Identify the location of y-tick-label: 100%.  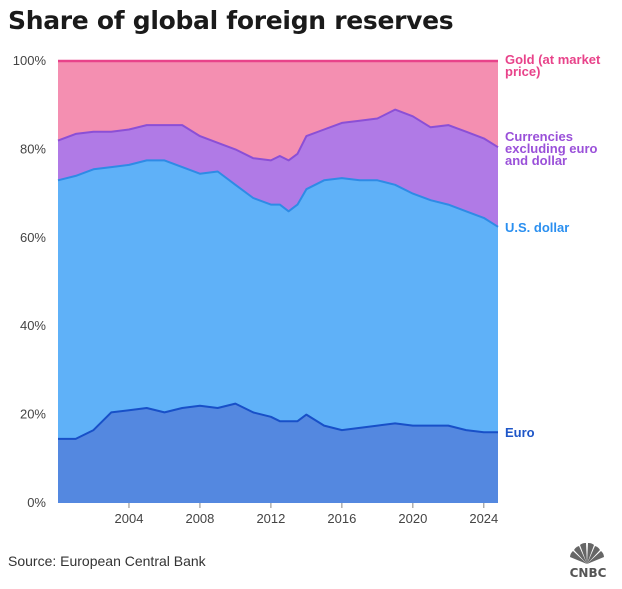
(30, 60).